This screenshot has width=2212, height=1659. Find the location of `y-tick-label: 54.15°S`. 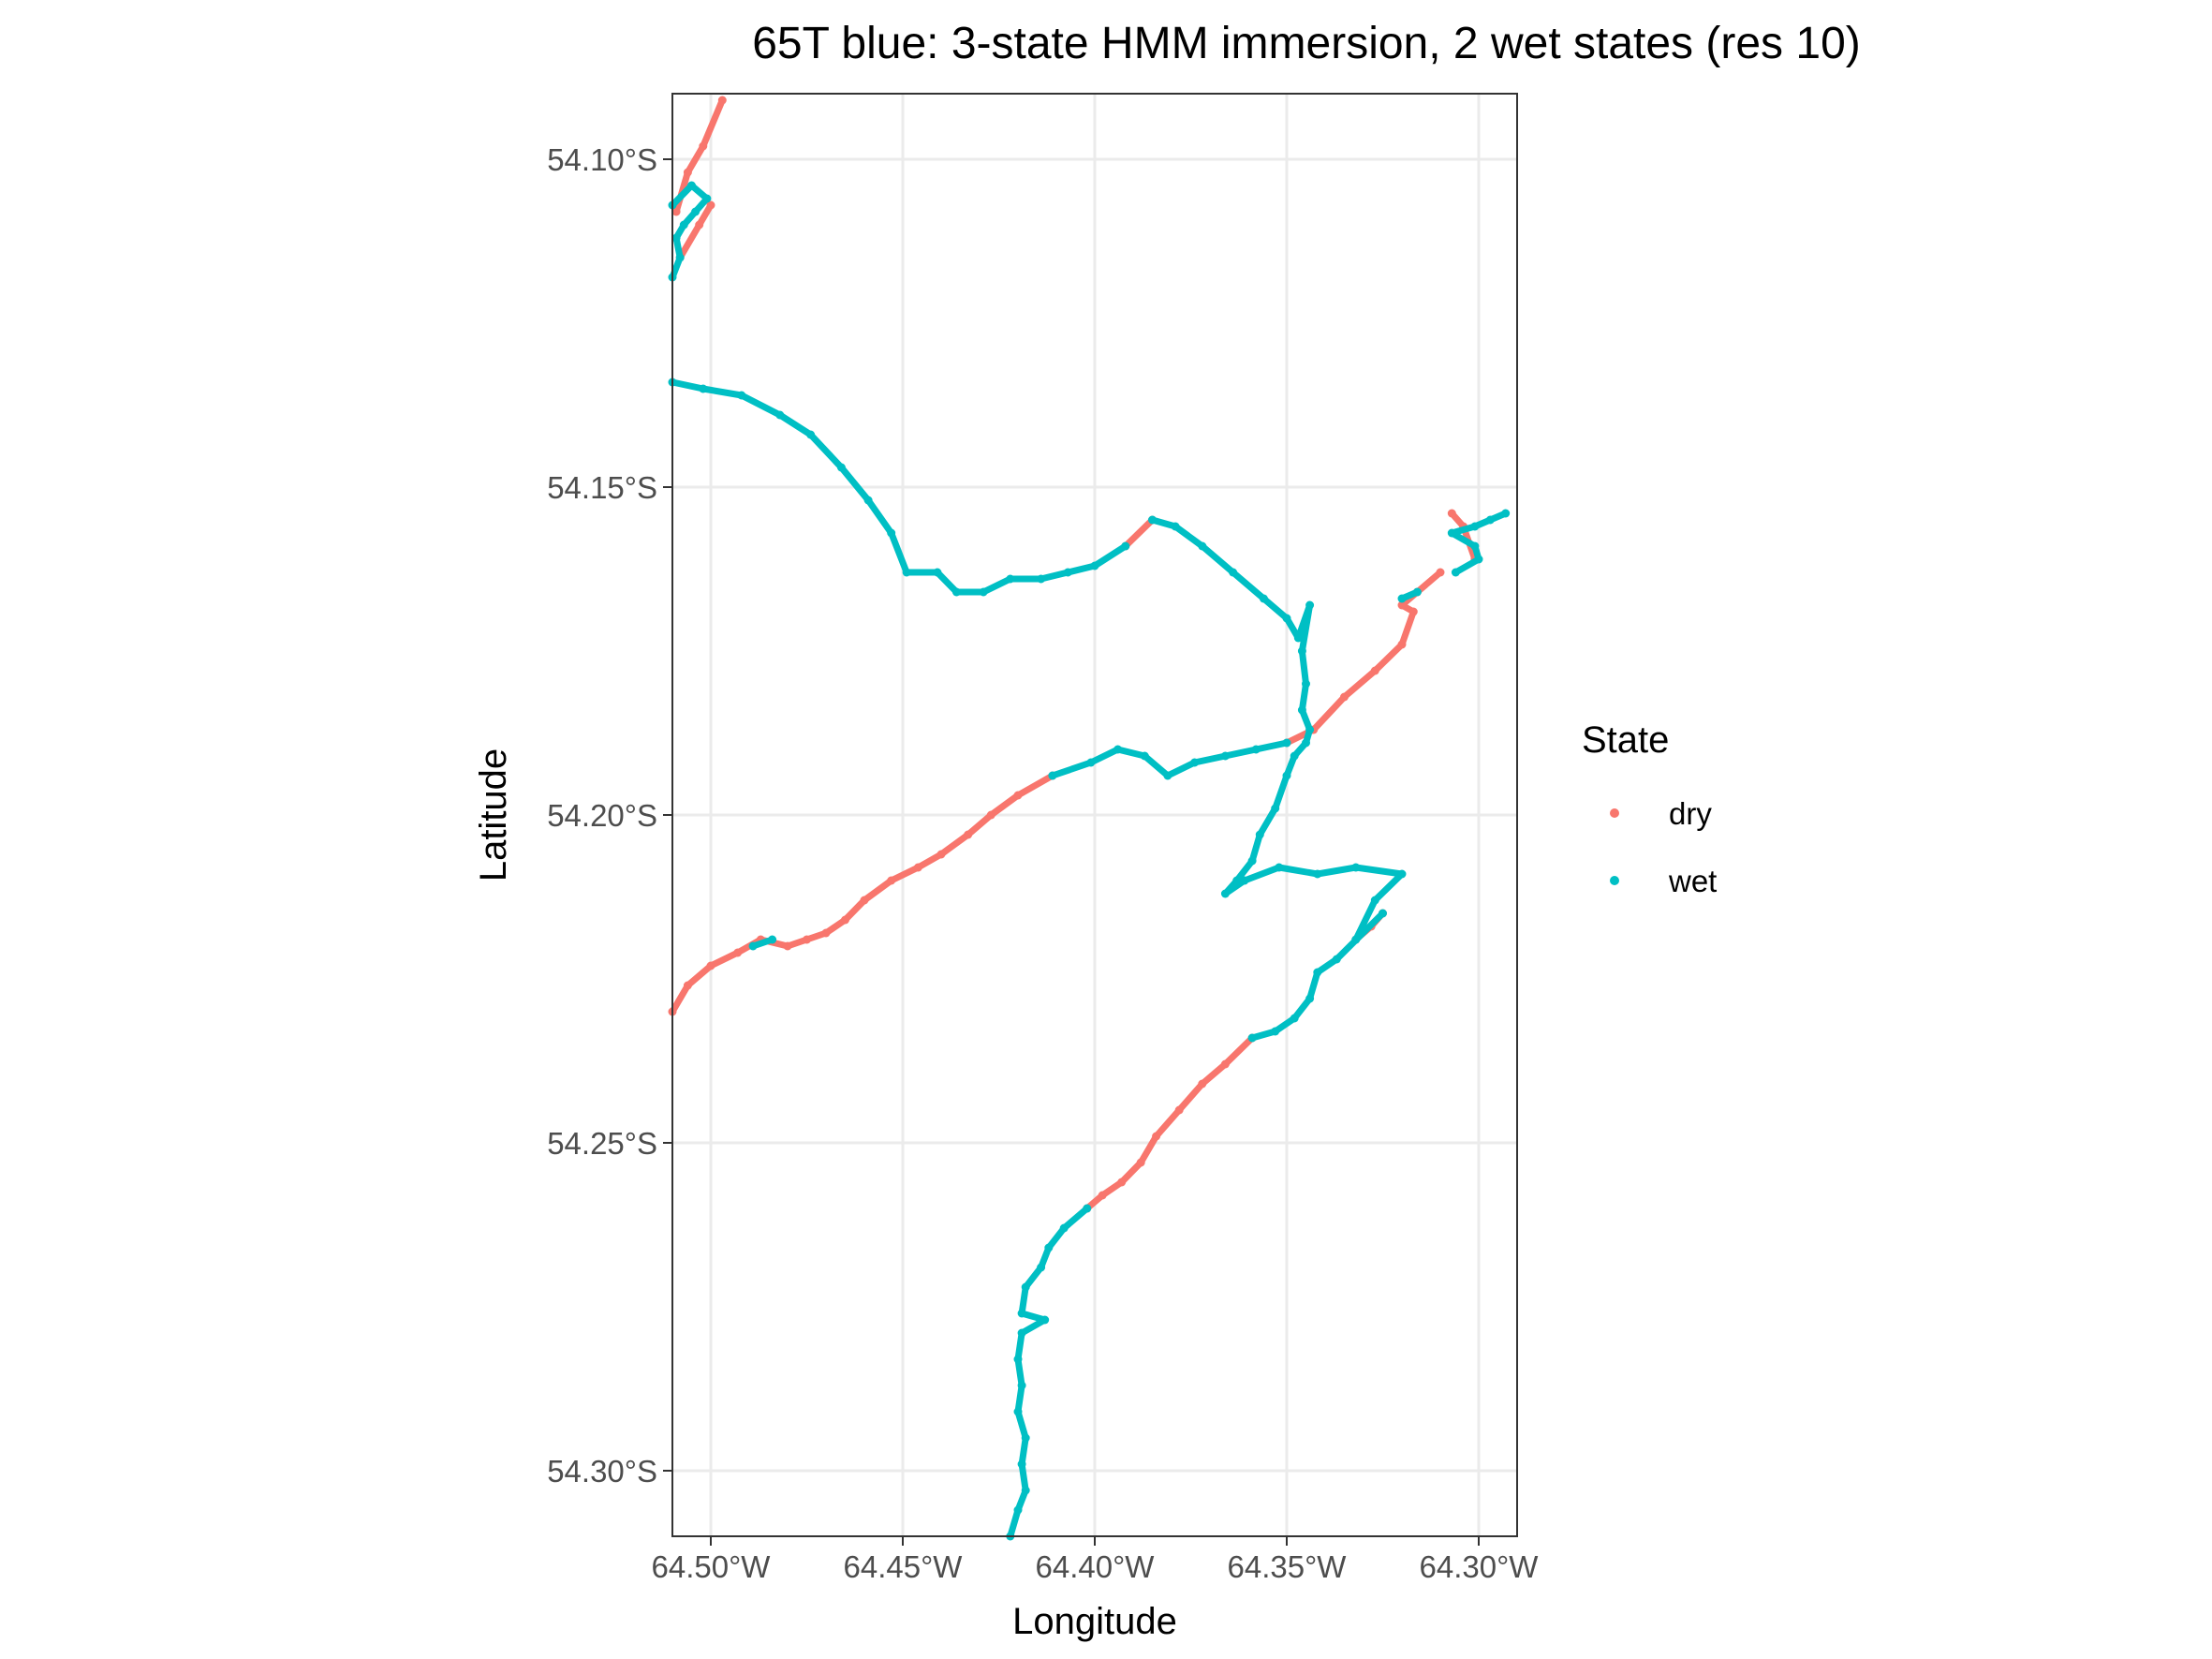

y-tick-label: 54.15°S is located at coordinates (602, 488).